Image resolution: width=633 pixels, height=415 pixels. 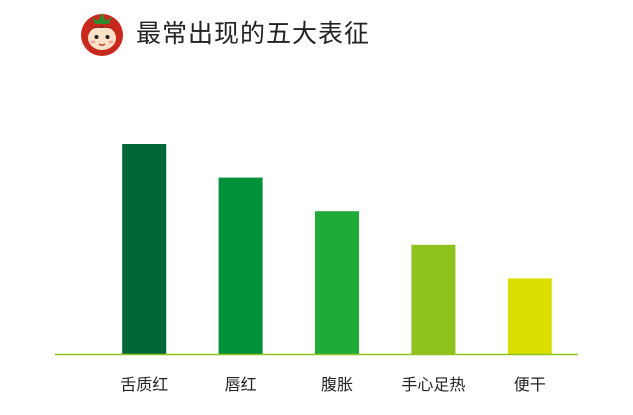 I want to click on chart-title: 最常出现的五大表征, so click(x=253, y=33).